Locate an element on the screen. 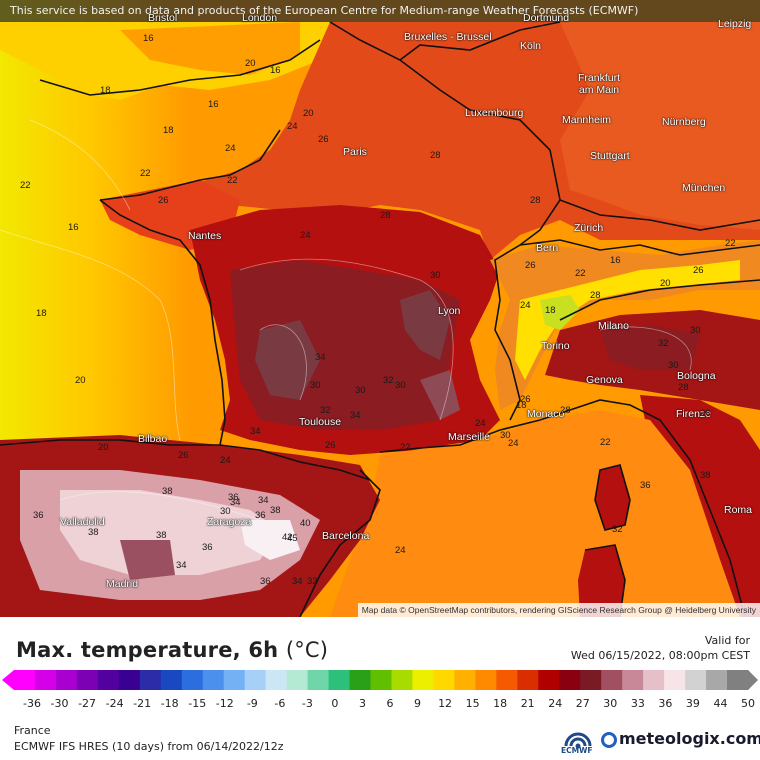 The image size is (760, 760). mediterranean-area is located at coordinates (535, 513).